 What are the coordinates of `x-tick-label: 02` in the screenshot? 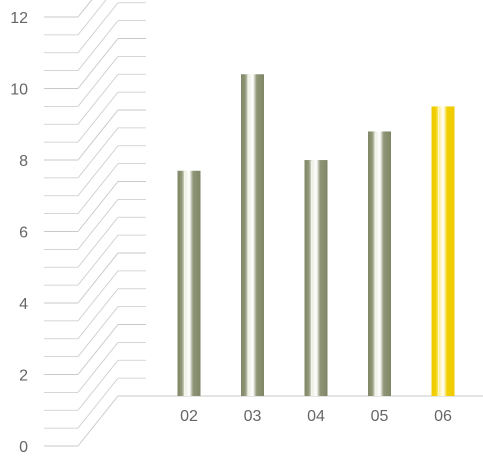 It's located at (189, 416).